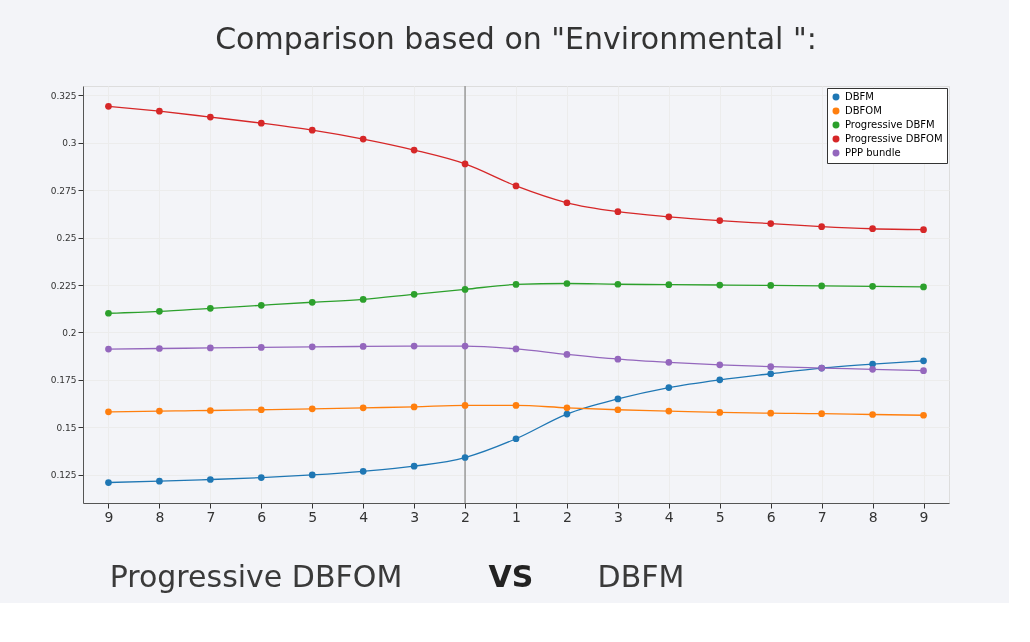 The width and height of the screenshot is (1030, 642). I want to click on legend-label: DBFOM, so click(863, 110).